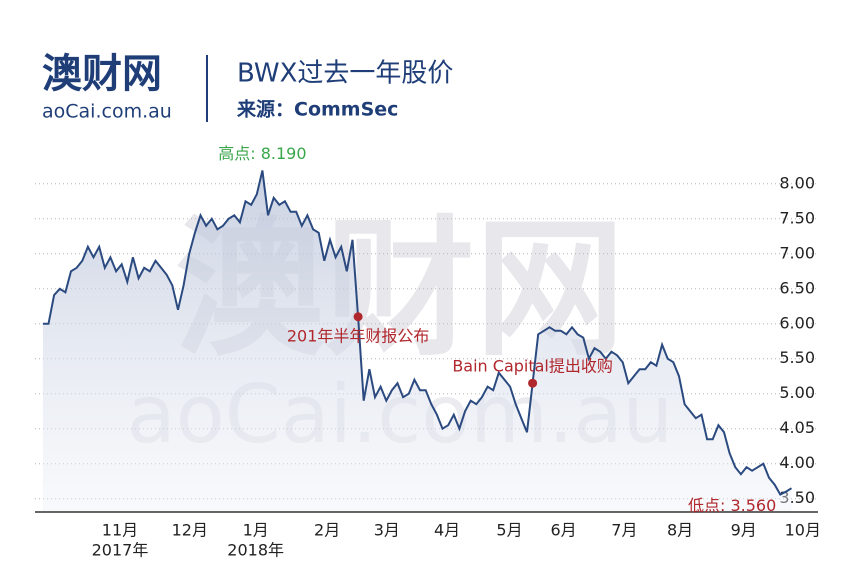 The height and width of the screenshot is (587, 853). Describe the element at coordinates (680, 530) in the screenshot. I see `x-tick-label: 8月` at that location.